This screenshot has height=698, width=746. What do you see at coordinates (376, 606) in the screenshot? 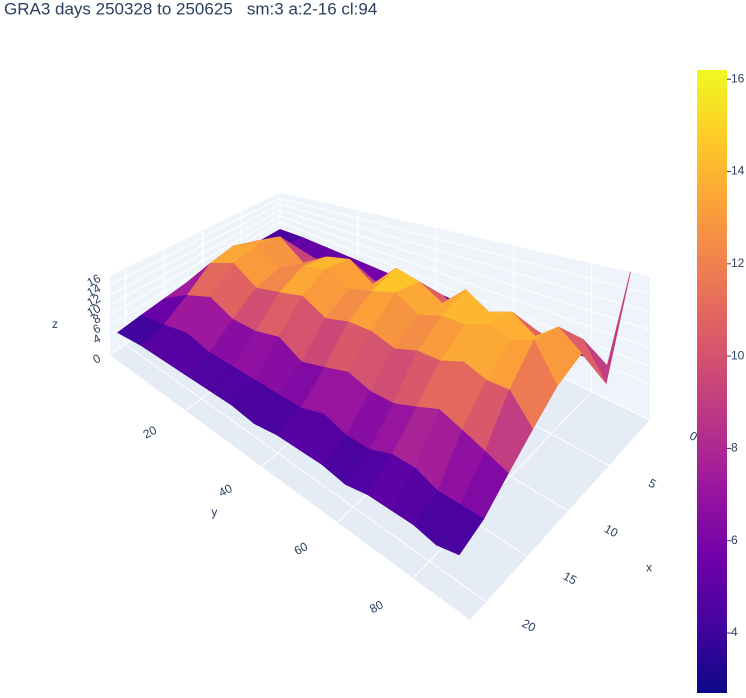
I see `y-tick-label: 80` at bounding box center [376, 606].